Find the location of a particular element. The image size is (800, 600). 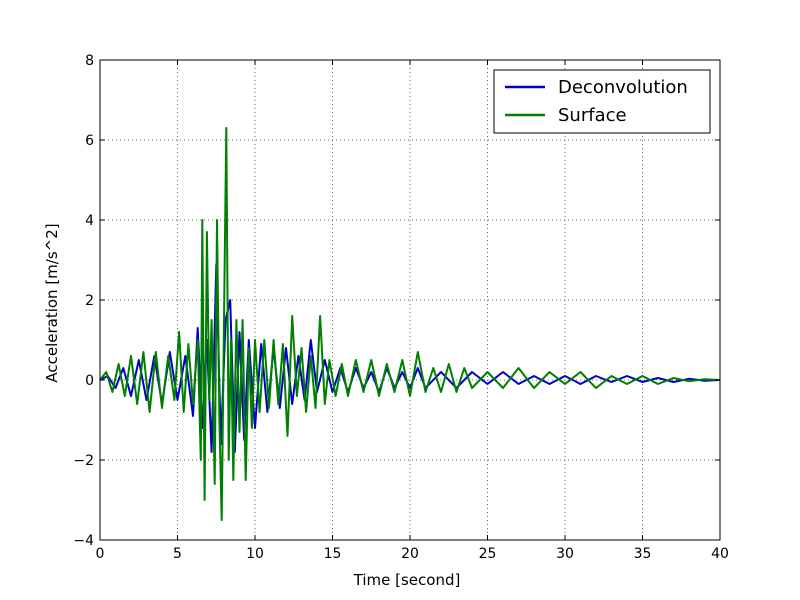

x-tick-labels: 0 5 10 15 20 25 30 35 40 is located at coordinates (412, 554).